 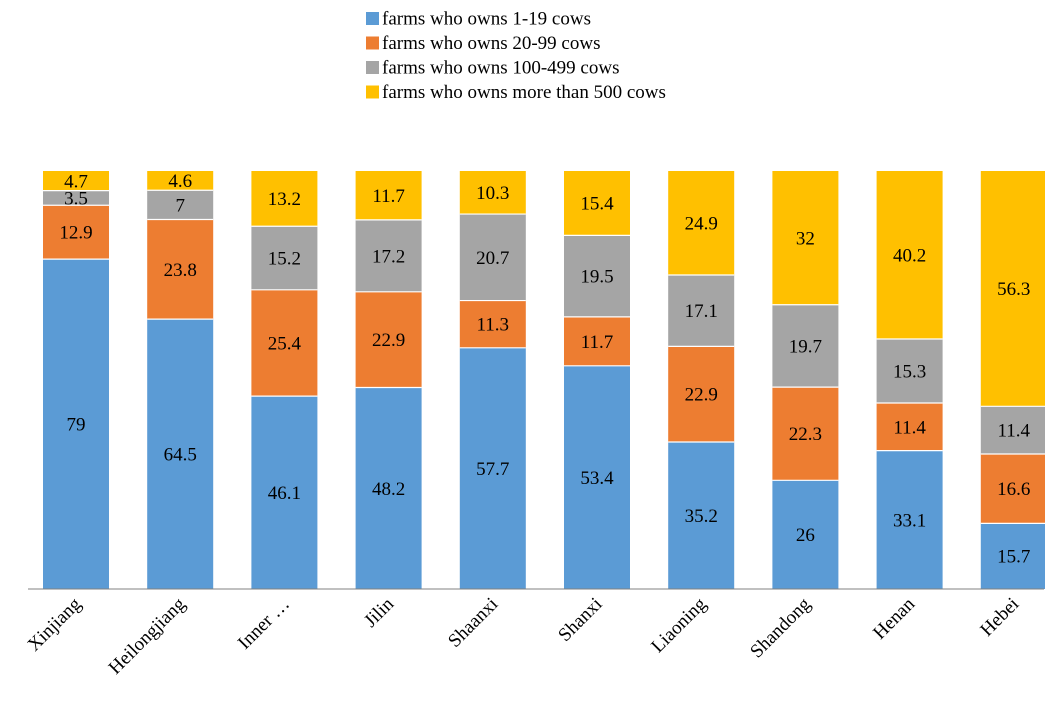 I want to click on data-label: 20.7, so click(x=492, y=258).